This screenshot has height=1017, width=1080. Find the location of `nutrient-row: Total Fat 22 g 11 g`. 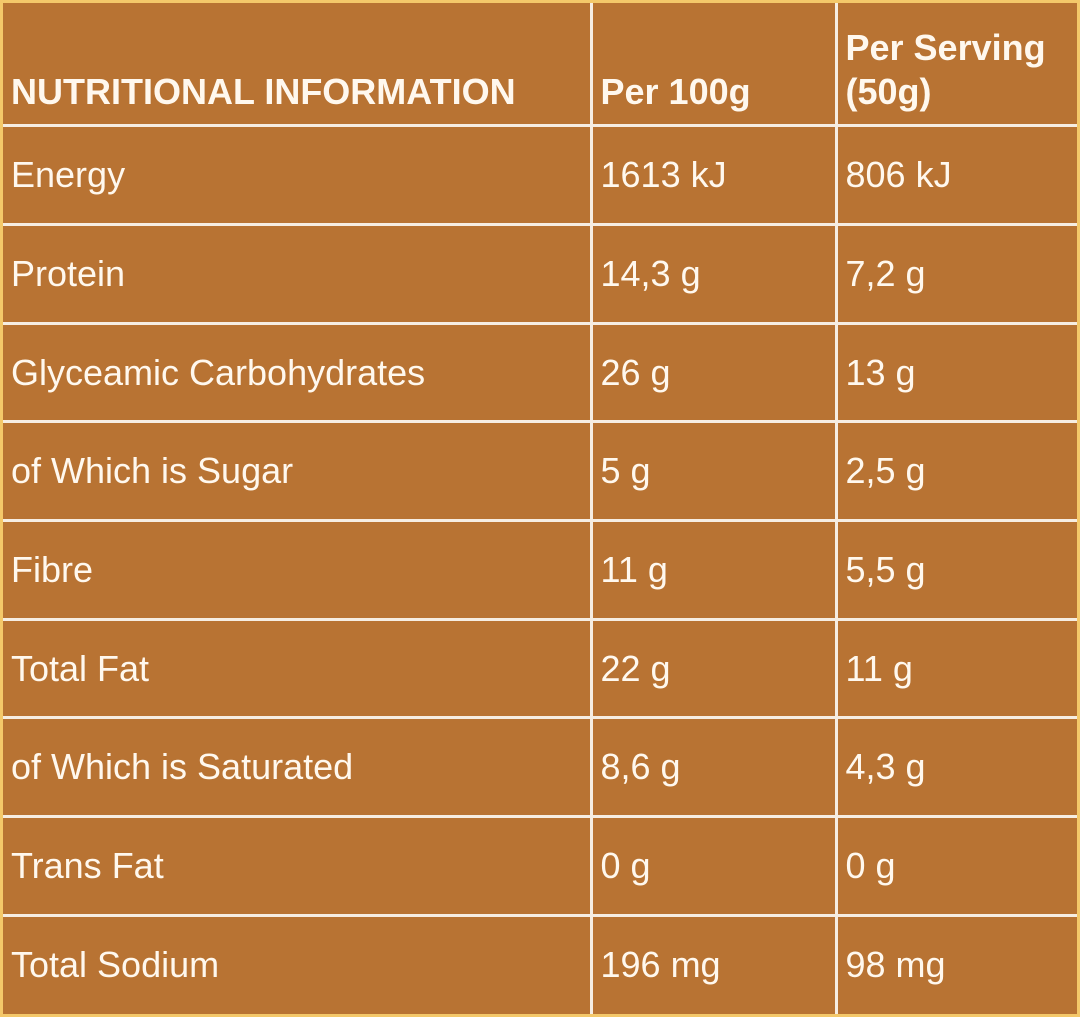

nutrient-row: Total Fat 22 g 11 g is located at coordinates (540, 668).